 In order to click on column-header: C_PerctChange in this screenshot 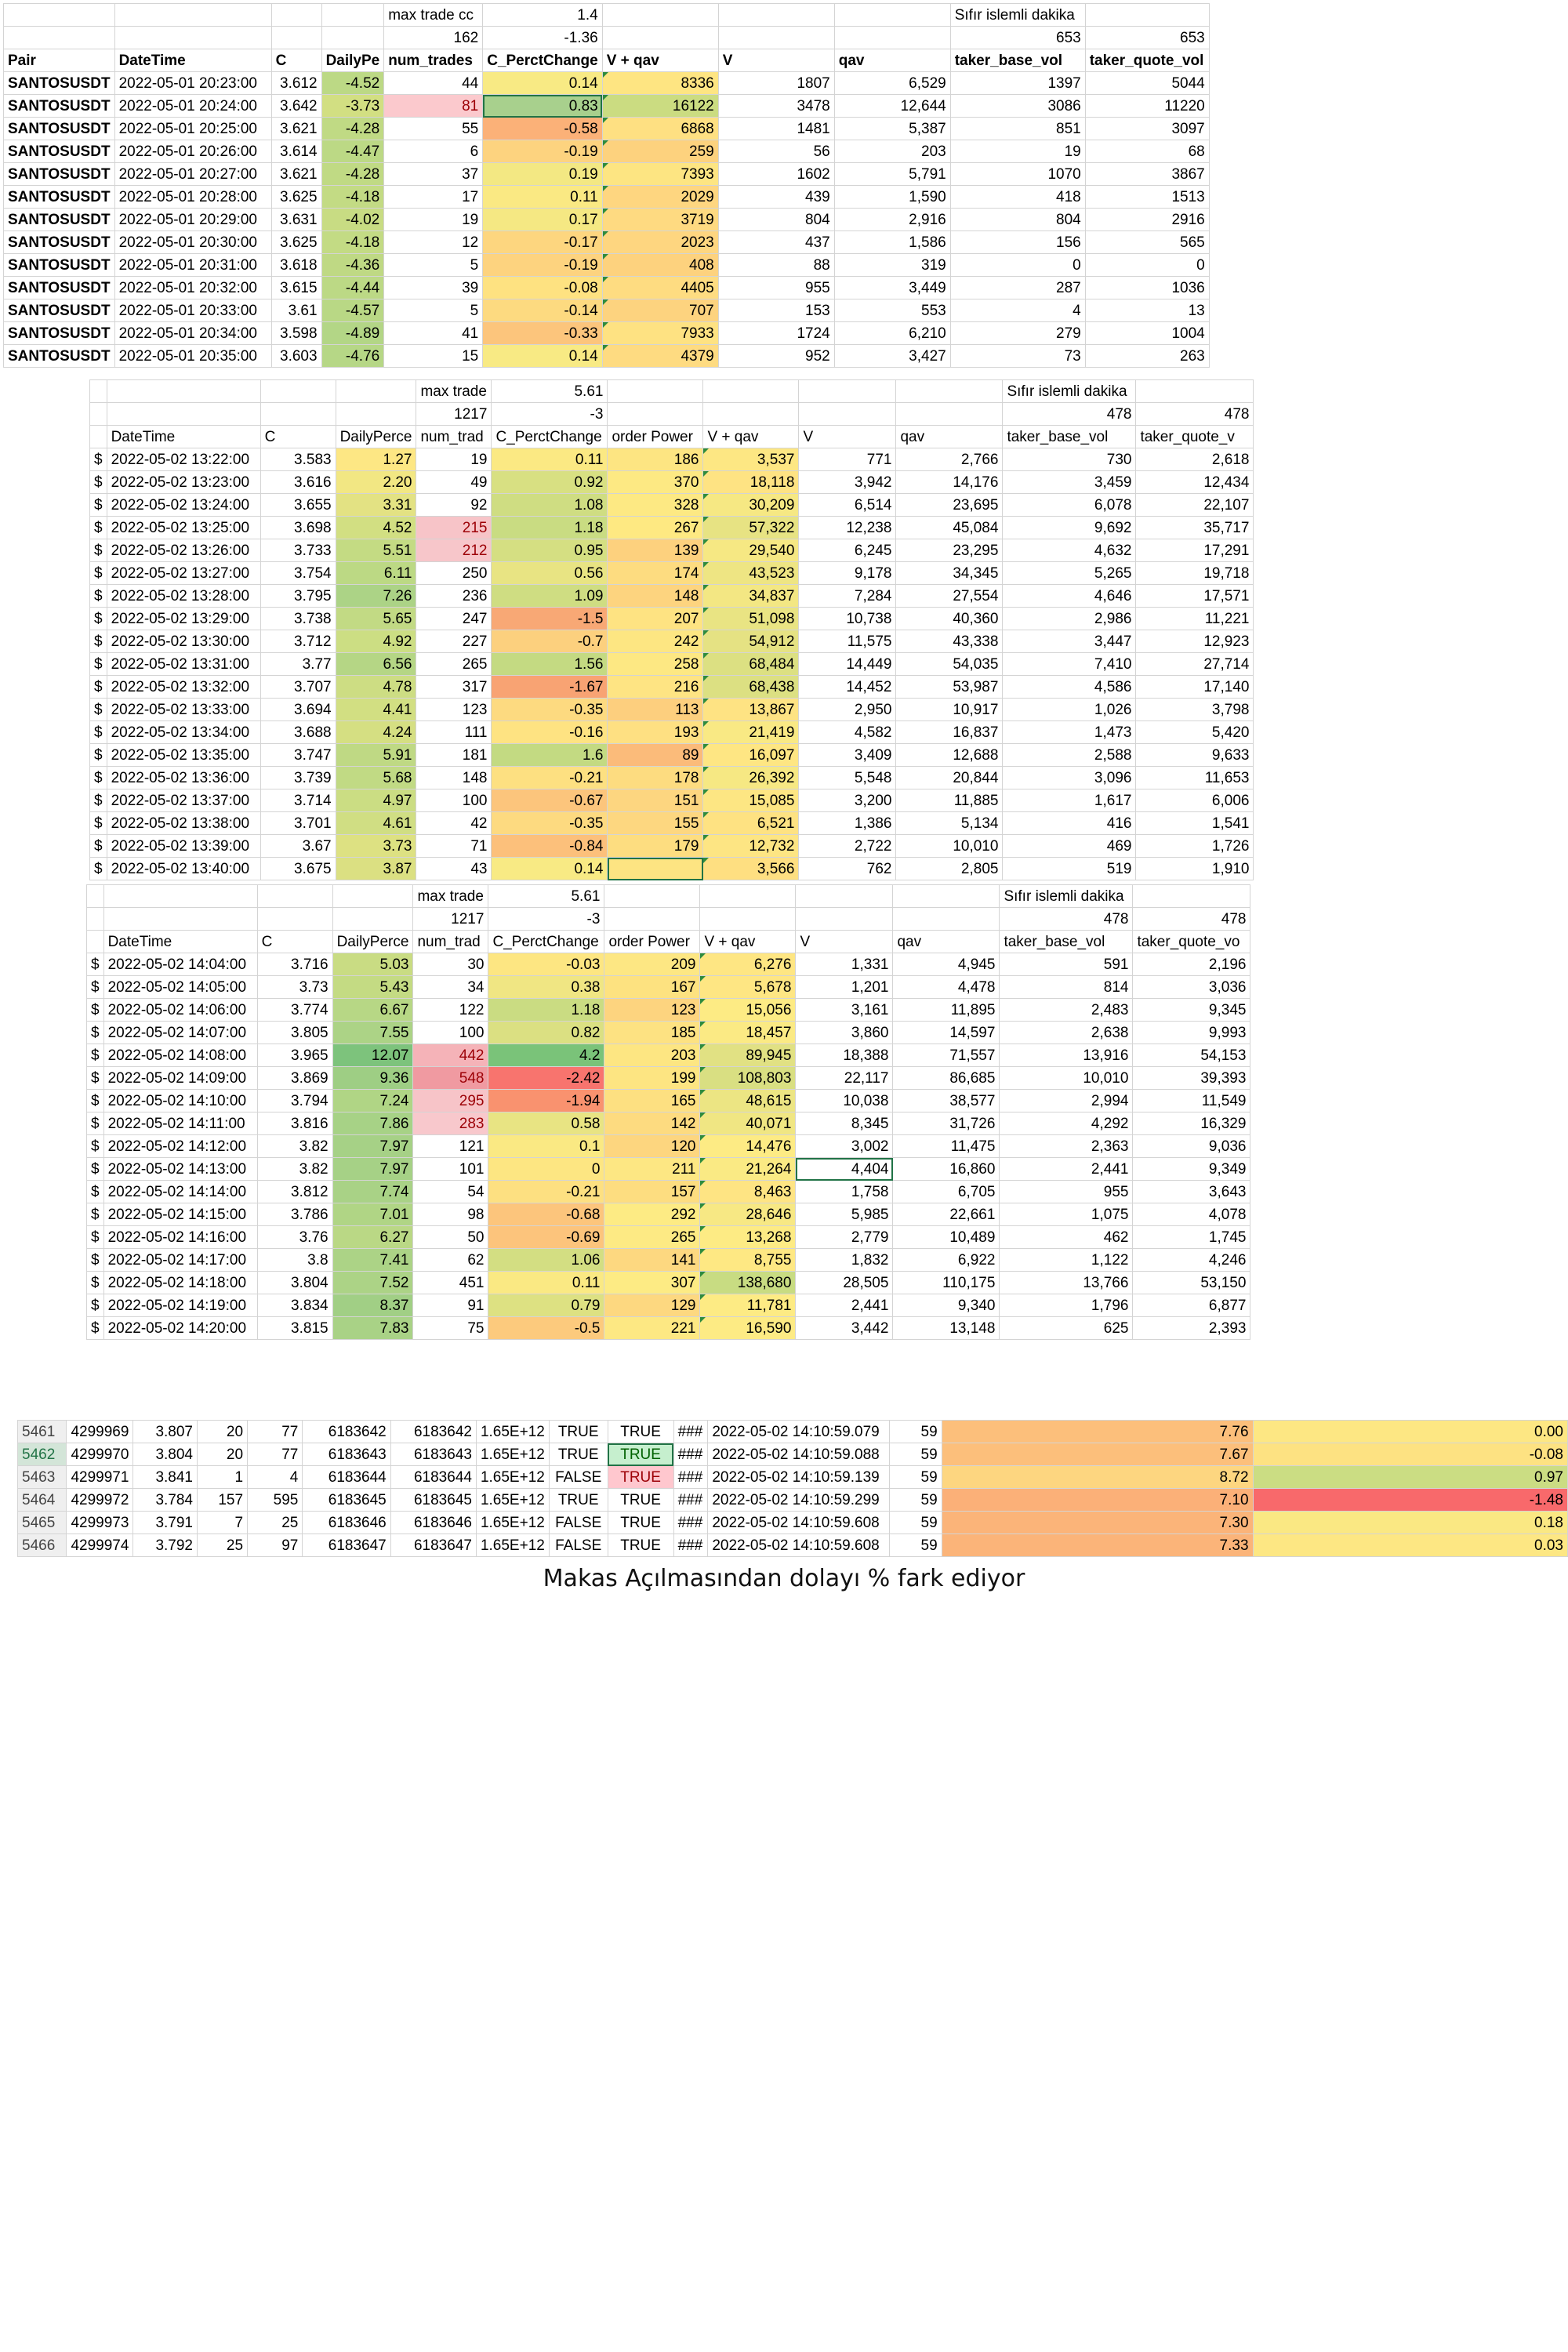, I will do `click(546, 941)`.